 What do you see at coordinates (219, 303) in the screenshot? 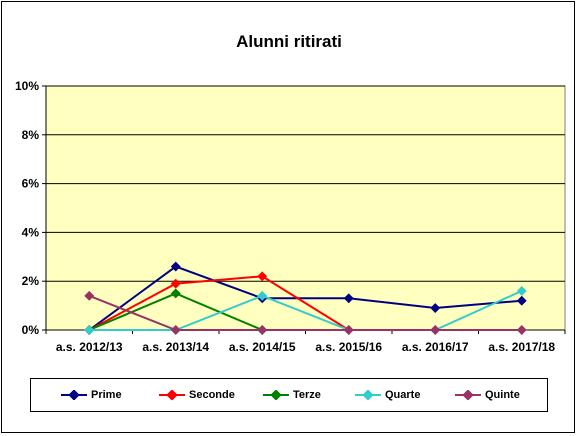
I see `series-line-seconde` at bounding box center [219, 303].